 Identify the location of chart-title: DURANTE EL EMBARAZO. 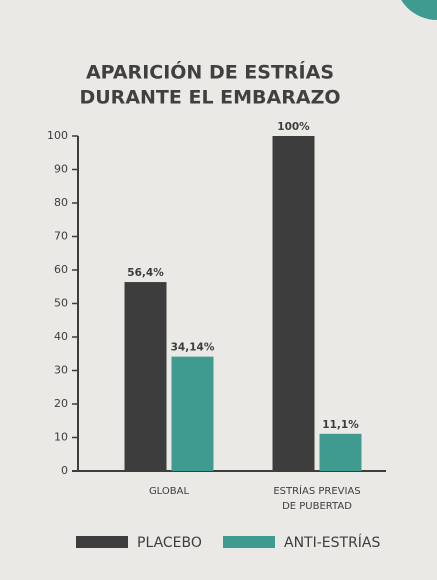
(209, 98).